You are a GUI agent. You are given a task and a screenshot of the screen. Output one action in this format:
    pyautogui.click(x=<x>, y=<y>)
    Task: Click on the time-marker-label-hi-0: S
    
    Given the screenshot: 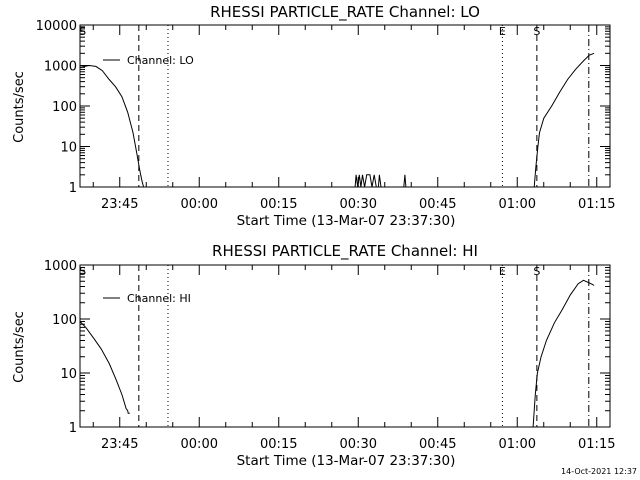 What is the action you would take?
    pyautogui.click(x=82, y=271)
    